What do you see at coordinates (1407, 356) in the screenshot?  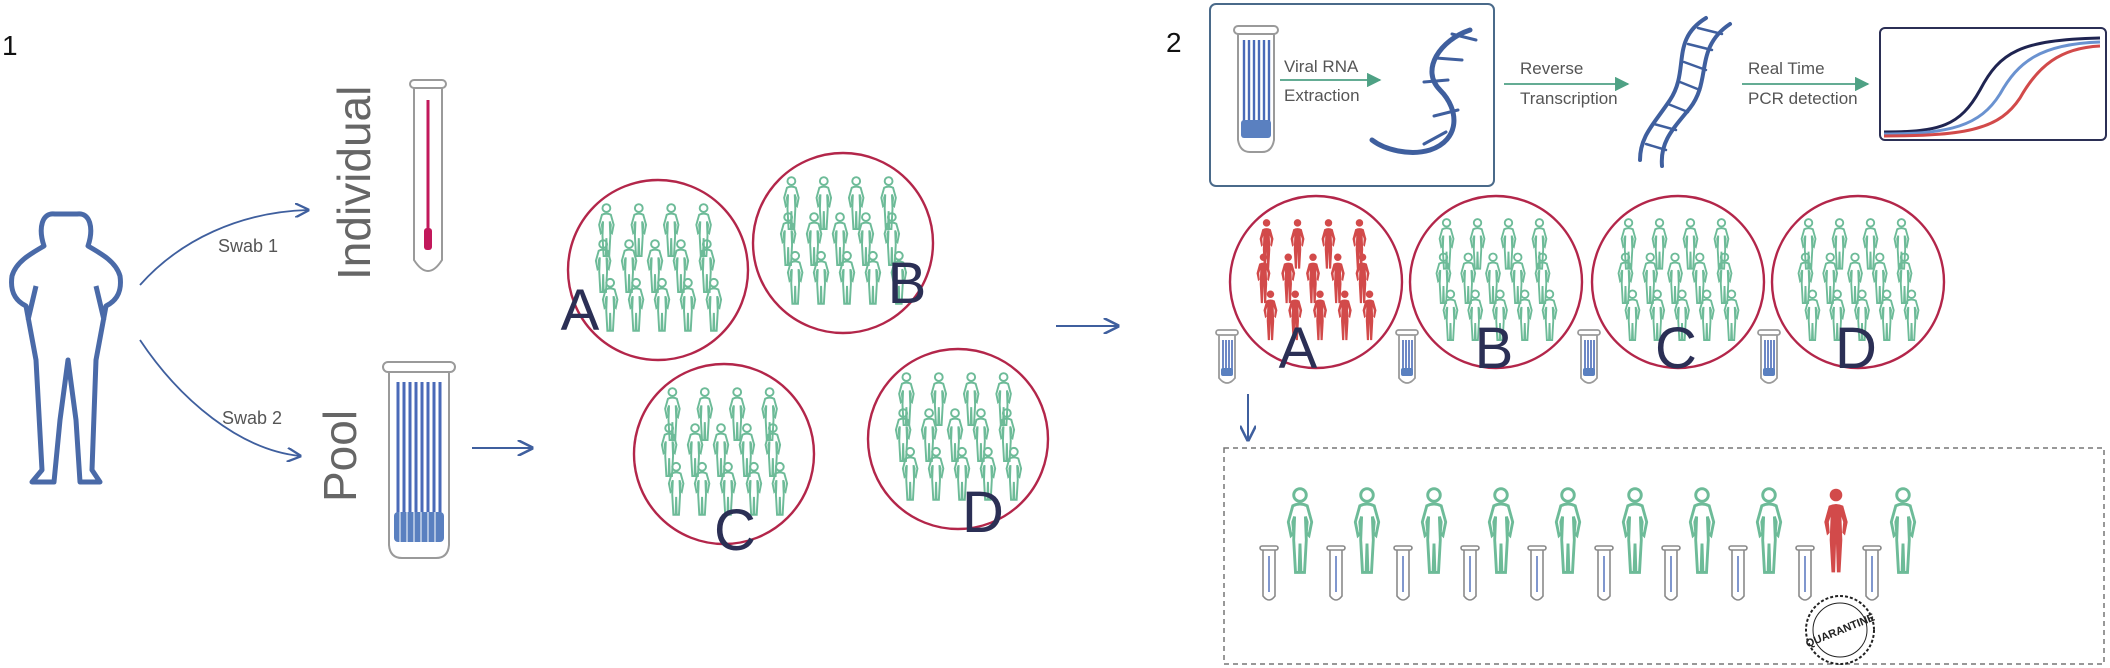 I see `pool-tube-icon-b` at bounding box center [1407, 356].